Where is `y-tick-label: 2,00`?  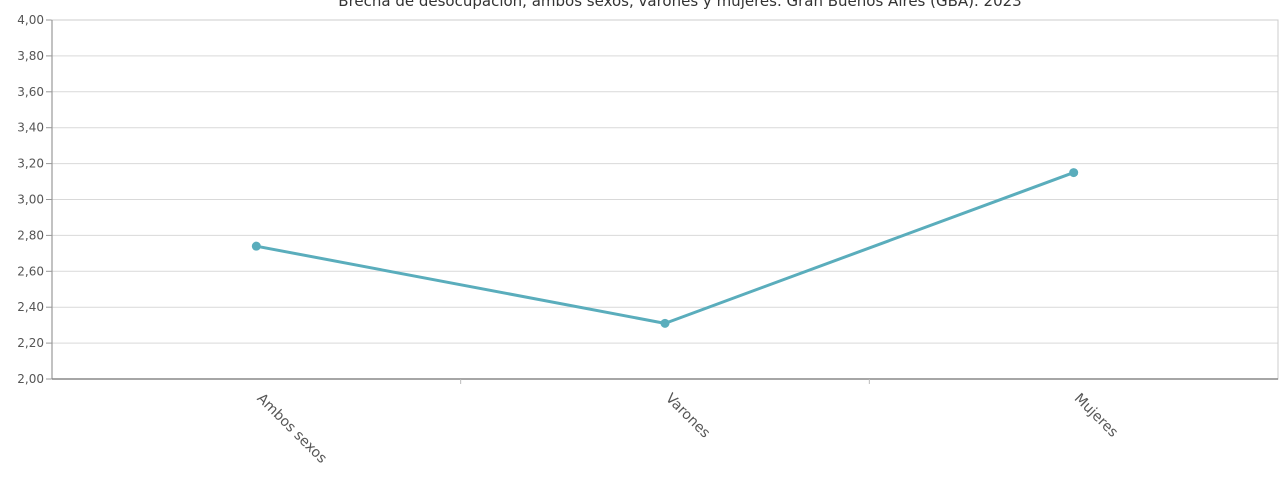
y-tick-label: 2,00 is located at coordinates (30, 379).